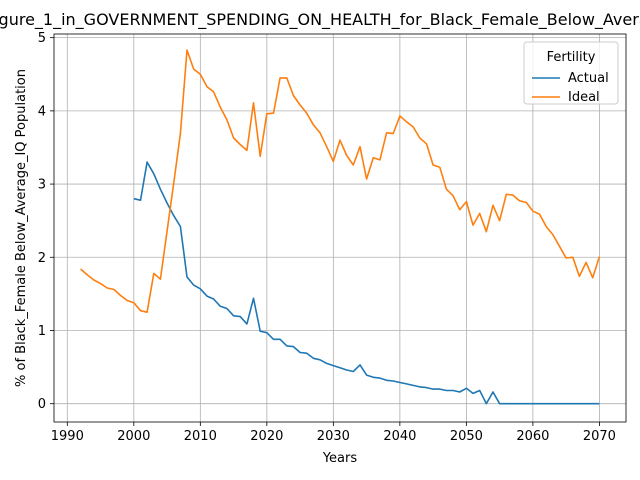  I want to click on x-tick-label: 2020, so click(266, 436).